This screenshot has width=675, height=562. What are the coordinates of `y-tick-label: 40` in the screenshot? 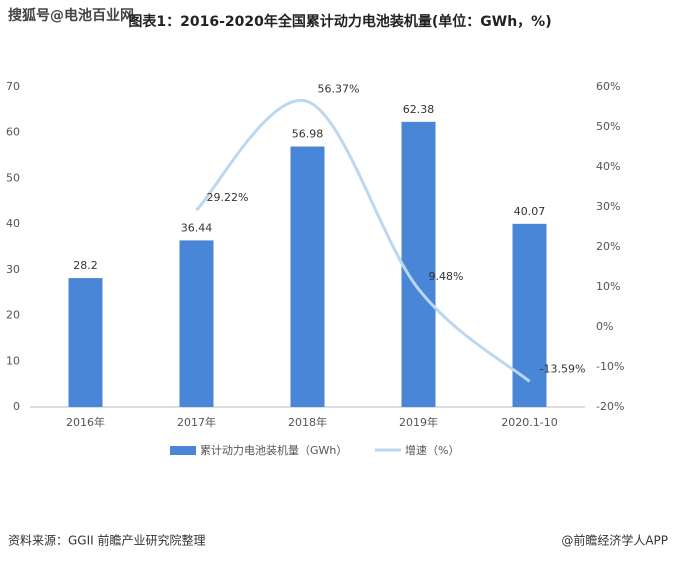 It's located at (13, 223).